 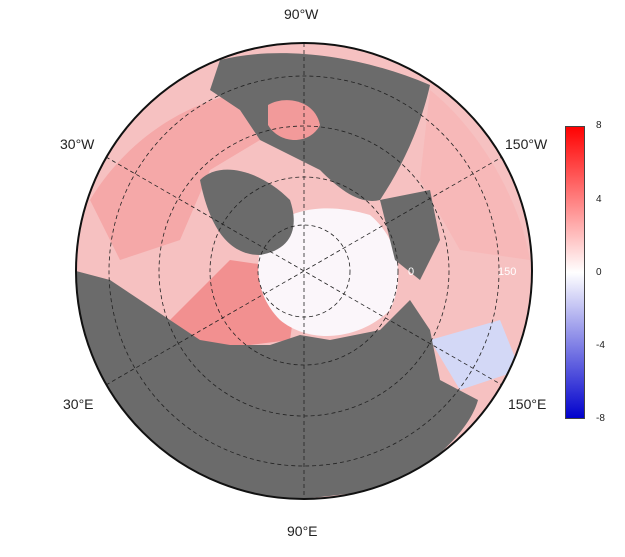 I want to click on colorbar-gradient, so click(x=575, y=272).